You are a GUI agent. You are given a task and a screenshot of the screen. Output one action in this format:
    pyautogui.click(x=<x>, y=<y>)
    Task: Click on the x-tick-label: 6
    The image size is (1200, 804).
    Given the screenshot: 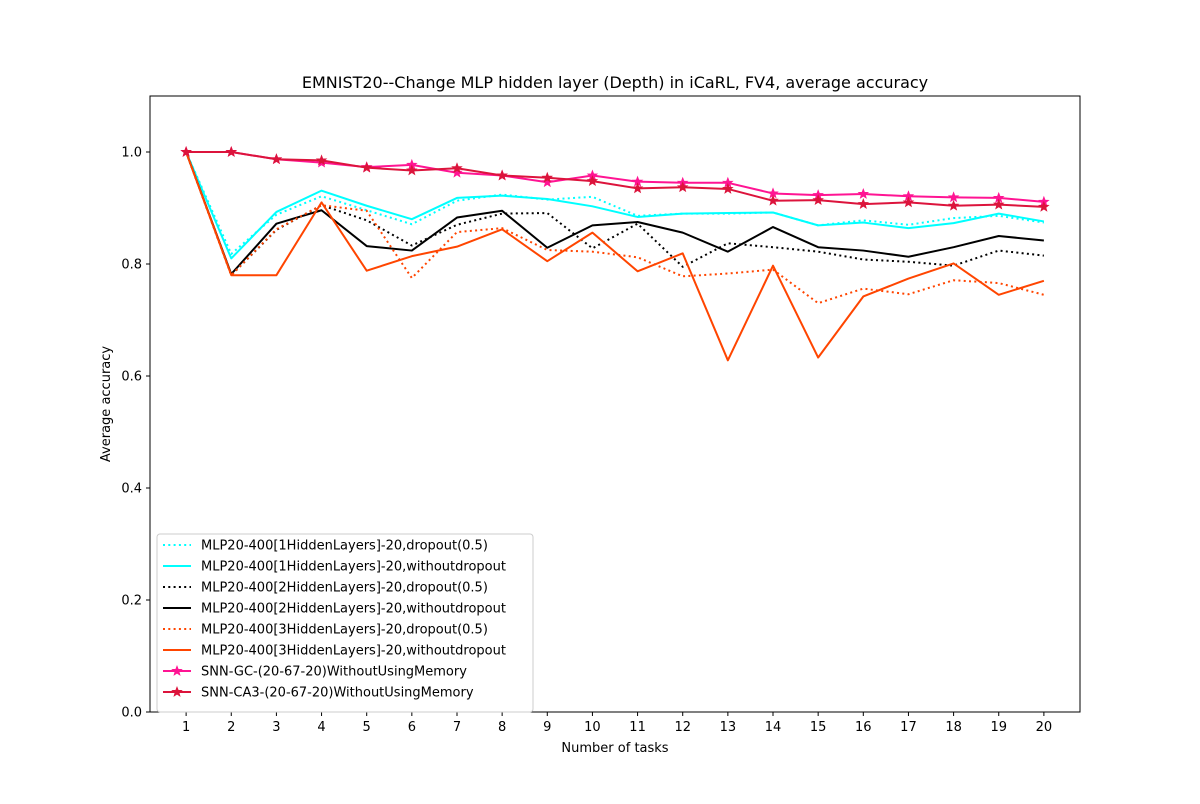 What is the action you would take?
    pyautogui.click(x=412, y=727)
    